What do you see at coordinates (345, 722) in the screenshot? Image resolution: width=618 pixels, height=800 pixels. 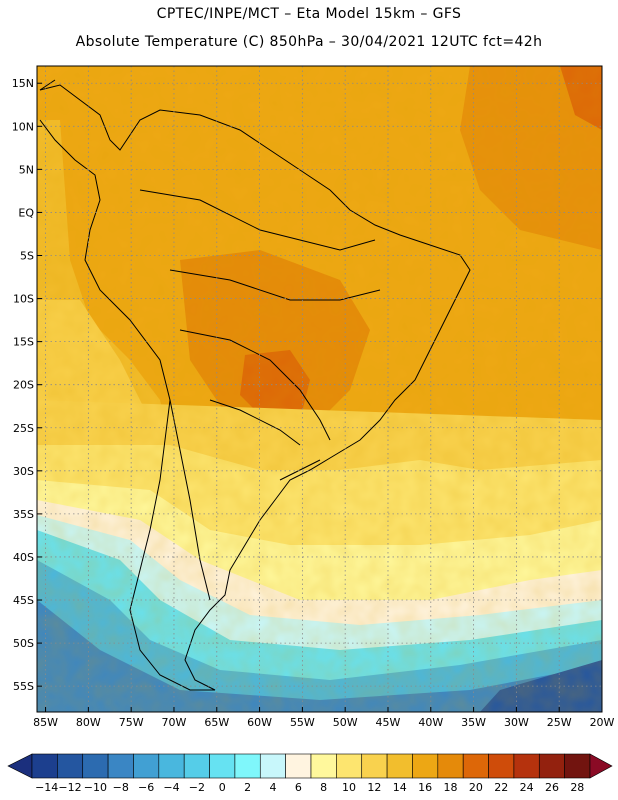 I see `lon-label: 50W` at bounding box center [345, 722].